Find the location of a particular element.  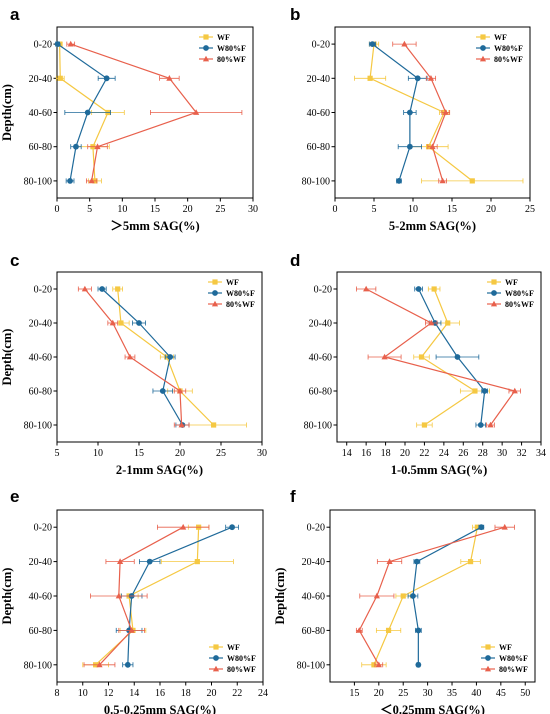

x-axis-label: 0.5-0.25mm SAG(%) is located at coordinates (160, 708).